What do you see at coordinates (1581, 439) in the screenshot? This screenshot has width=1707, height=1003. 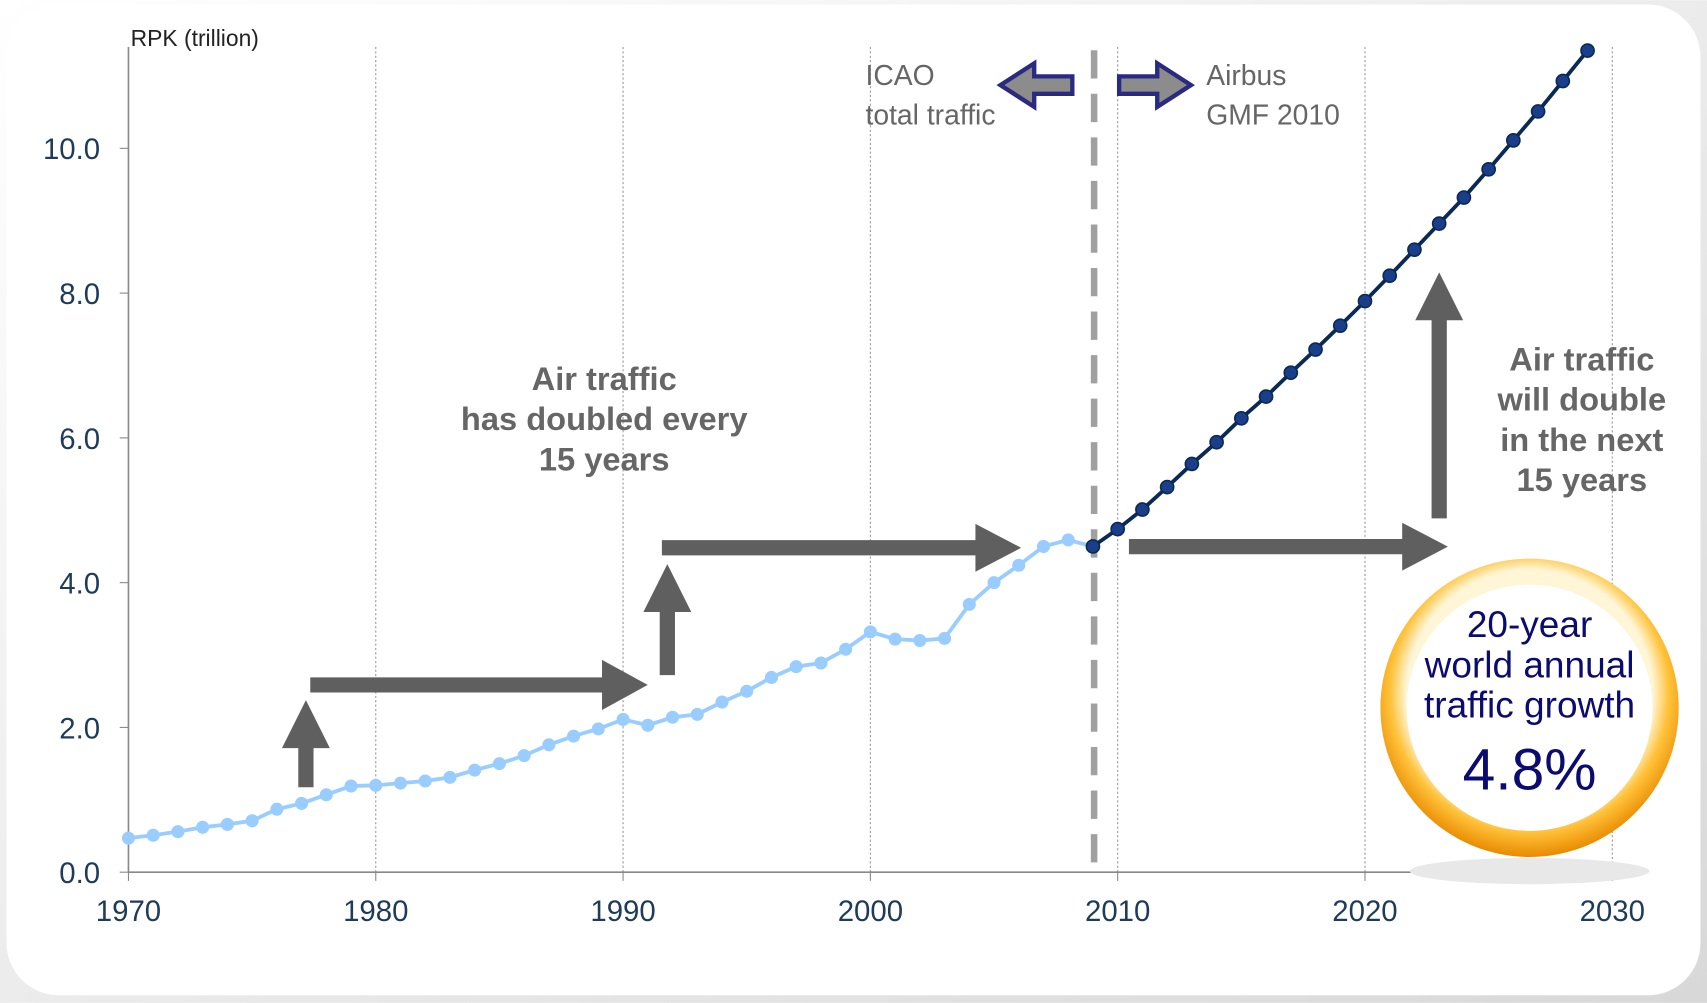 I see `line: in the next` at bounding box center [1581, 439].